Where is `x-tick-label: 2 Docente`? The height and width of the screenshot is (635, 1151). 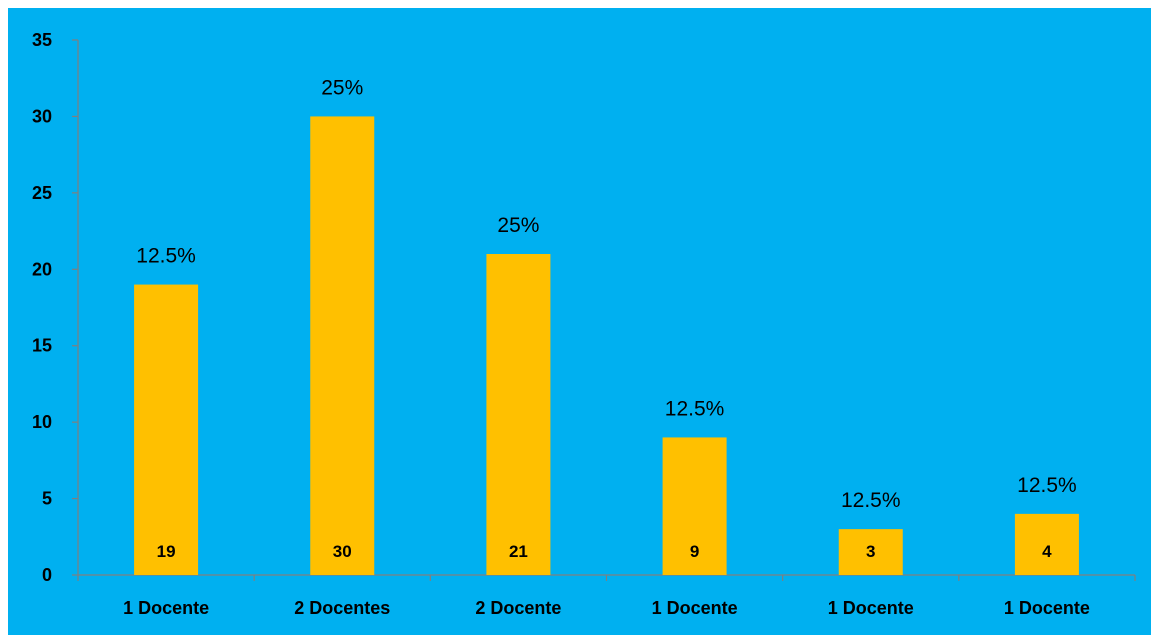
x-tick-label: 2 Docente is located at coordinates (518, 608).